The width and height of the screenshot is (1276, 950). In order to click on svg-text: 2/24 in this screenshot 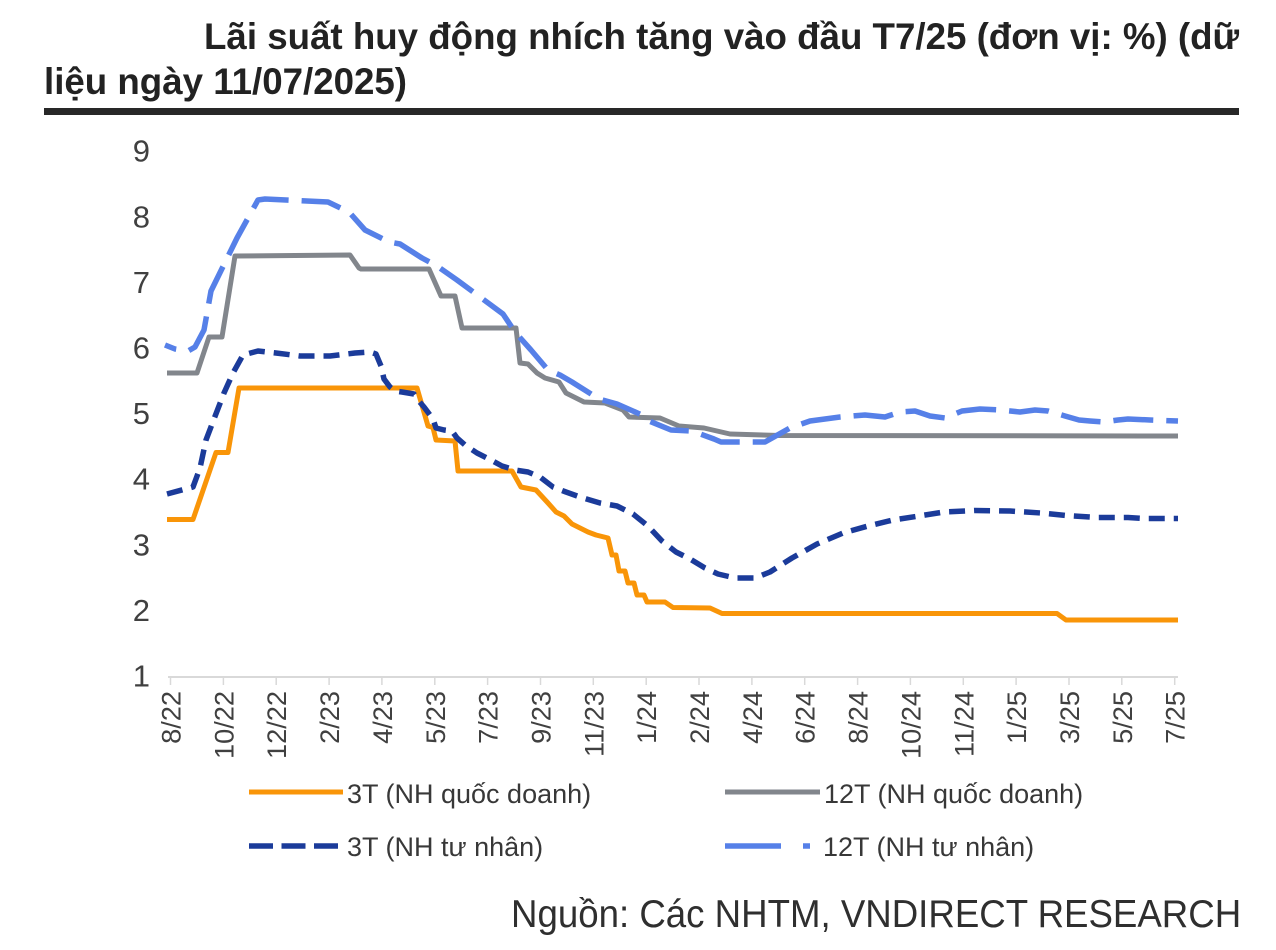, I will do `click(699, 717)`.